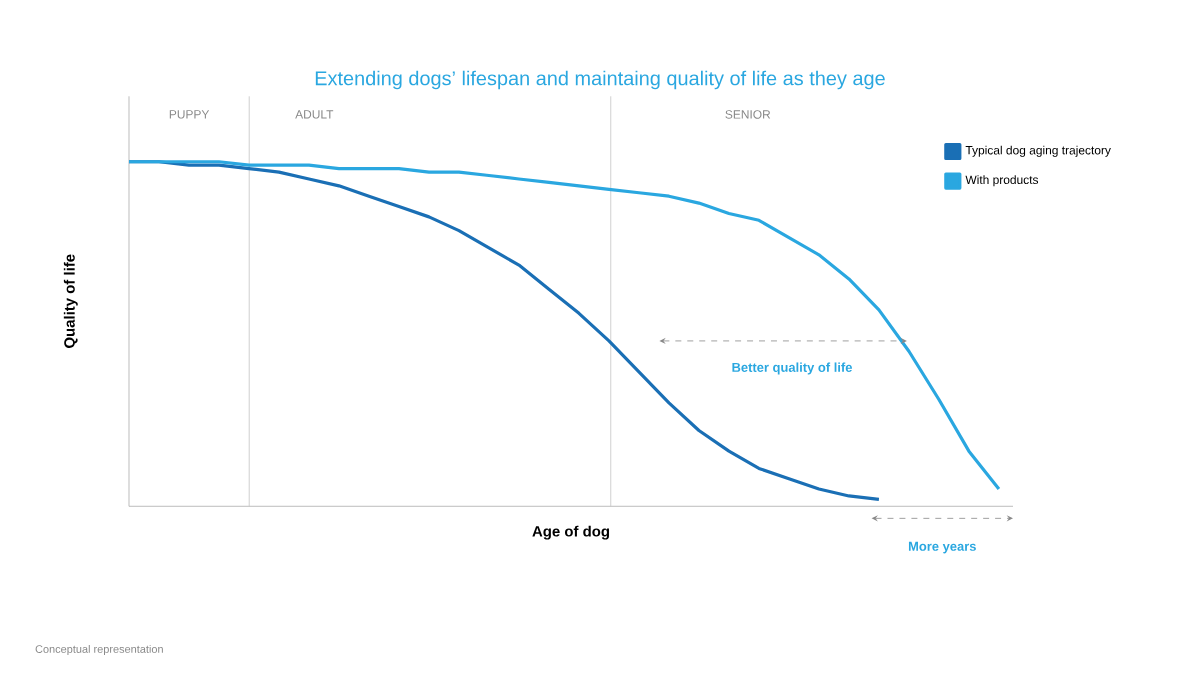 Image resolution: width=1200 pixels, height=682 pixels. What do you see at coordinates (600, 80) in the screenshot?
I see `chart-title: Extending dogs’ lifespan and maintaing quality of life as they age` at bounding box center [600, 80].